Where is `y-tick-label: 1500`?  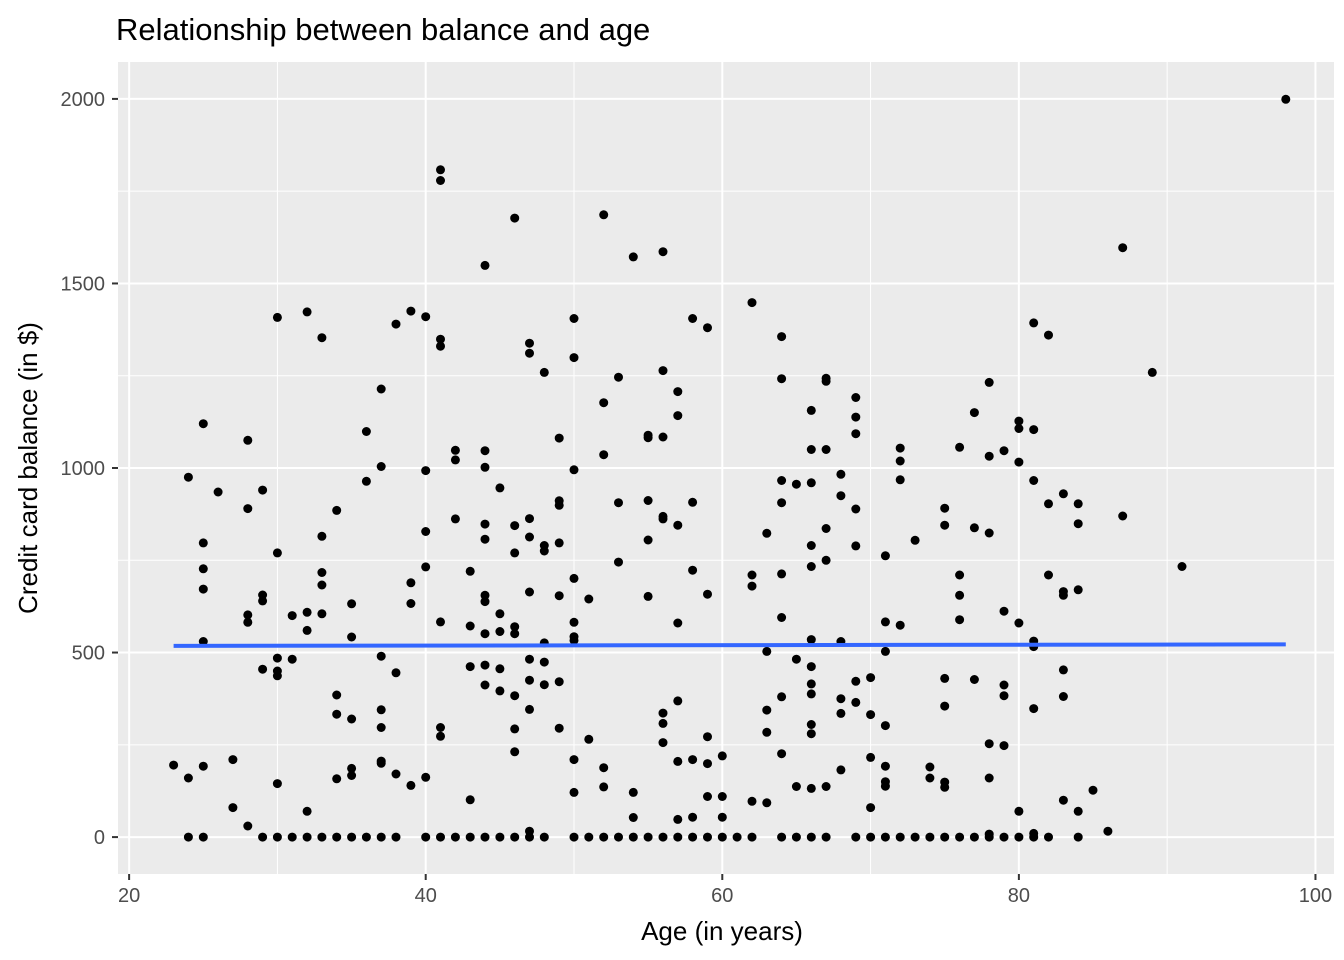
y-tick-label: 1500 is located at coordinates (83, 284).